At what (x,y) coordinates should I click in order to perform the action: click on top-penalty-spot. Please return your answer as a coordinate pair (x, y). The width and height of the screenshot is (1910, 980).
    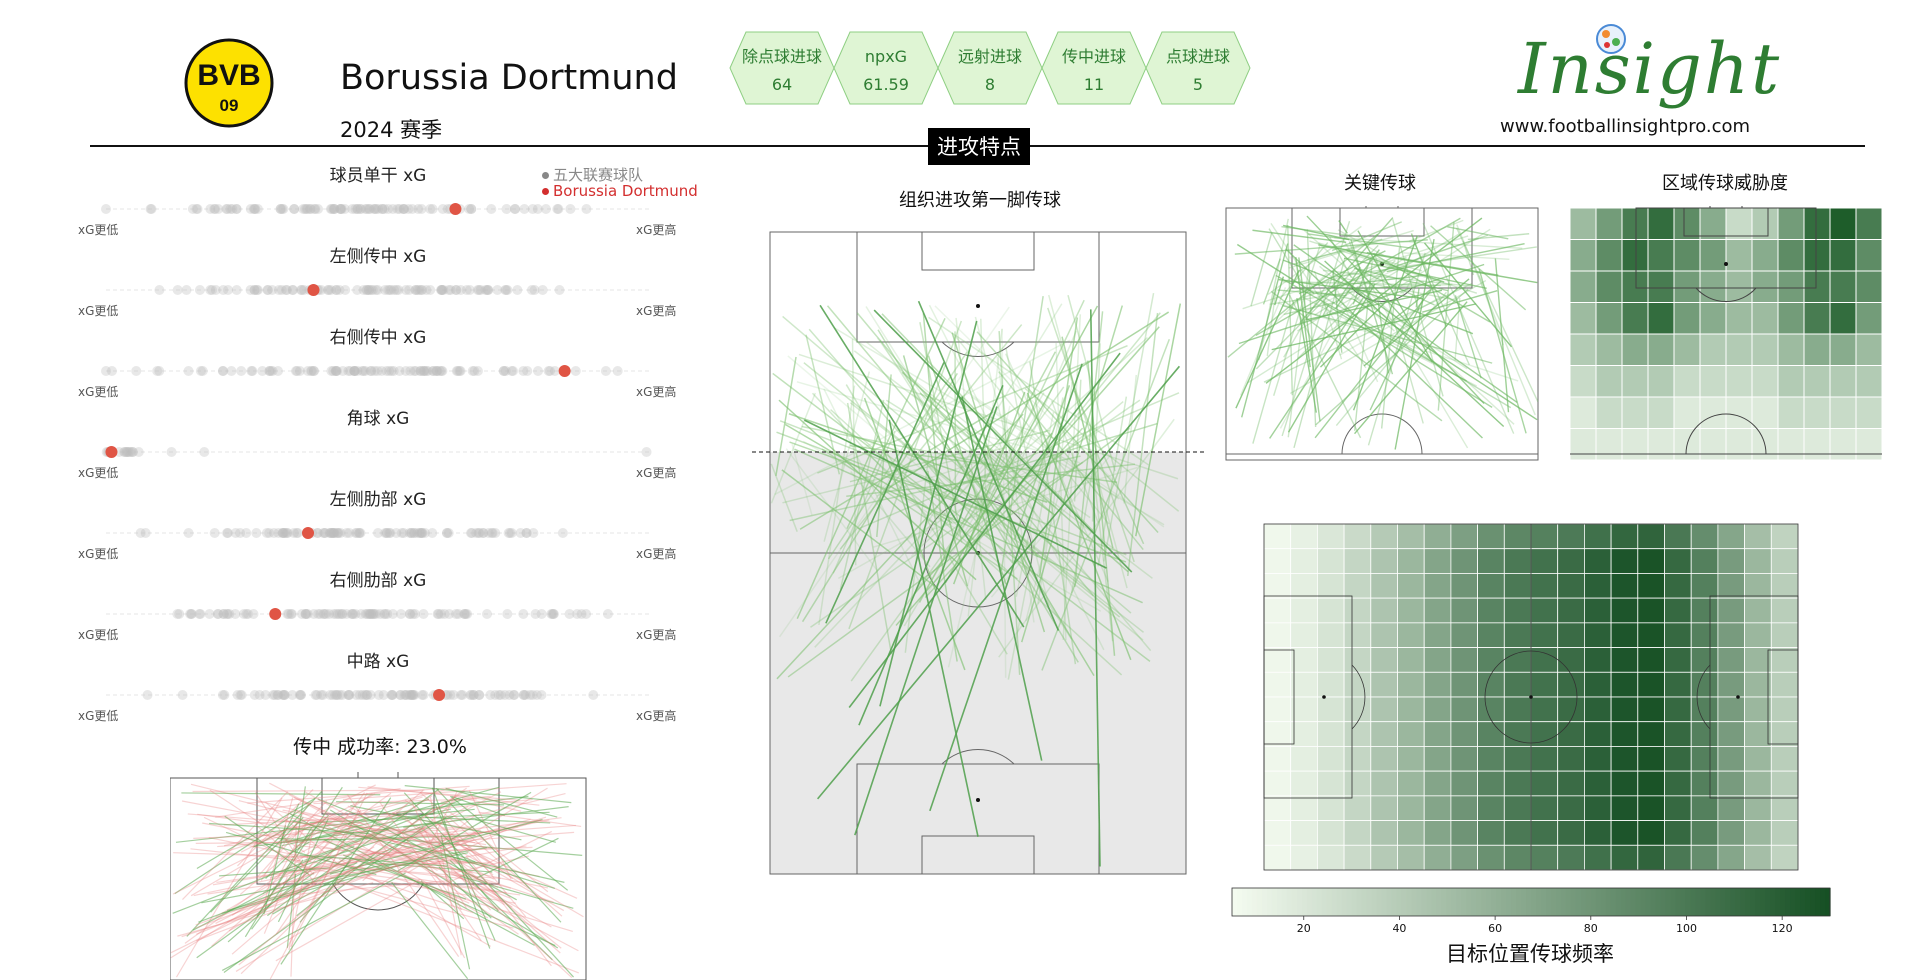
    Looking at the image, I should click on (978, 306).